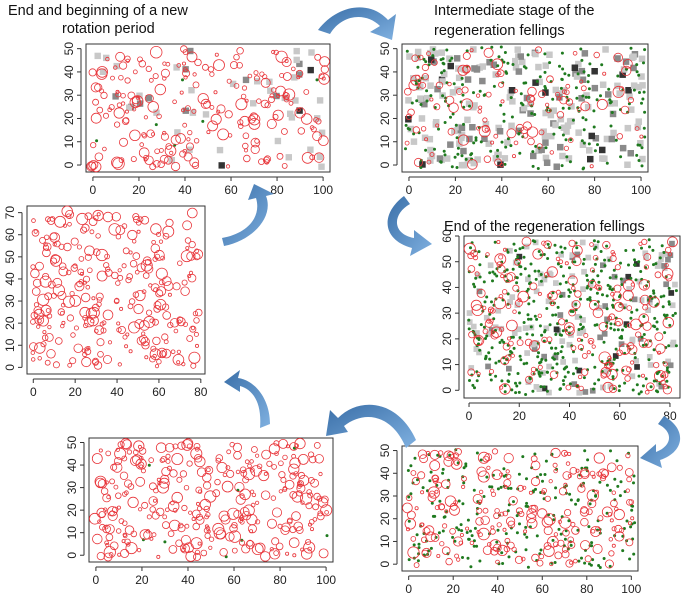 Image resolution: width=685 pixels, height=596 pixels. Describe the element at coordinates (385, 496) in the screenshot. I see `y-tick-label: 30` at that location.